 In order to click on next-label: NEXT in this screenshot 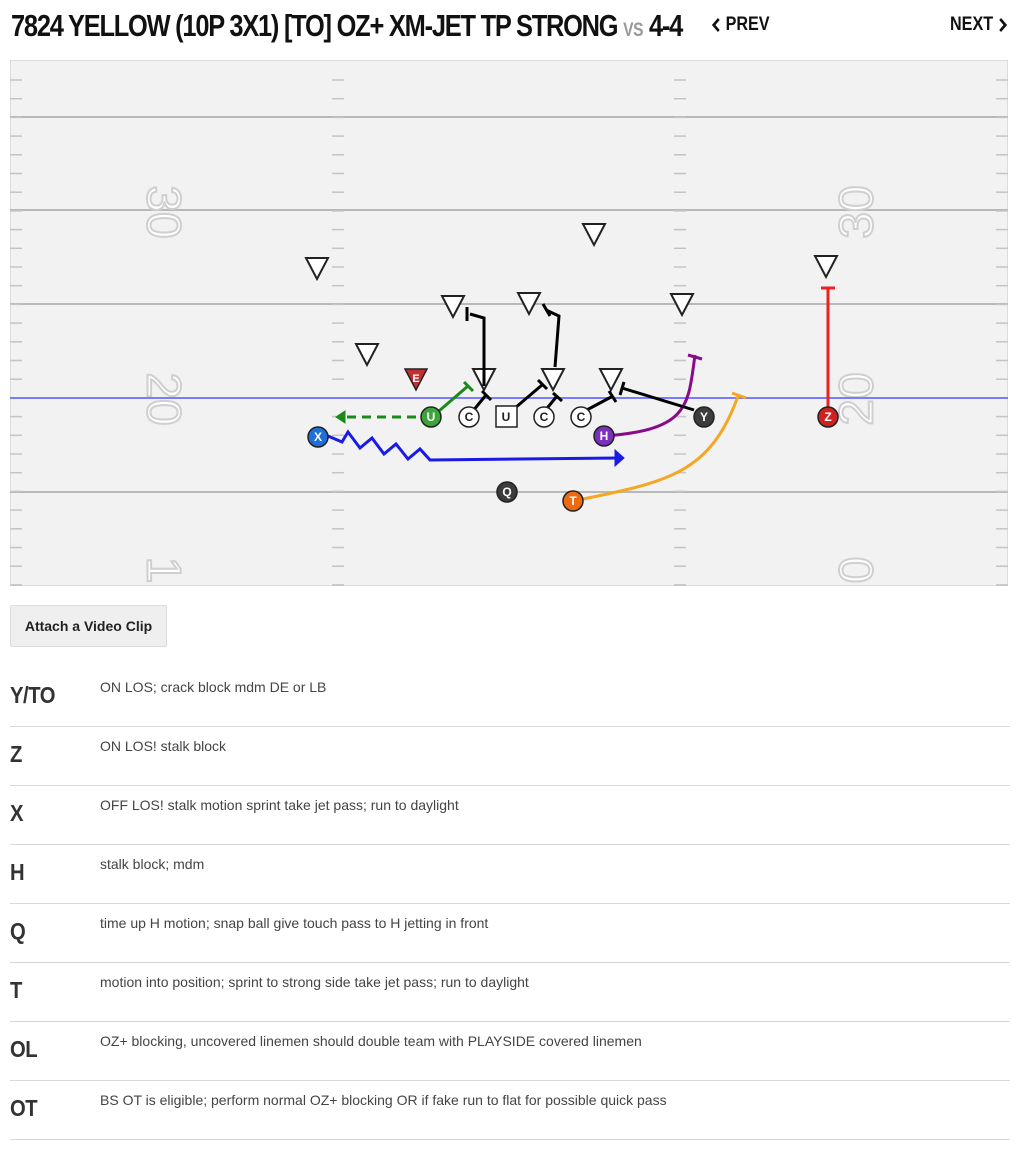, I will do `click(972, 24)`.